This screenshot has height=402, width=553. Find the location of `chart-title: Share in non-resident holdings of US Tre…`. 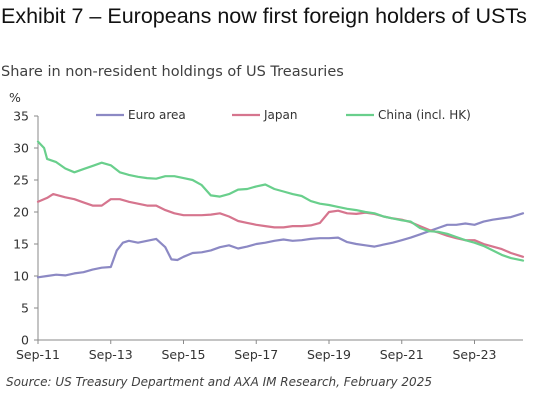

chart-title: Share in non-resident holdings of US Tre… is located at coordinates (172, 72).